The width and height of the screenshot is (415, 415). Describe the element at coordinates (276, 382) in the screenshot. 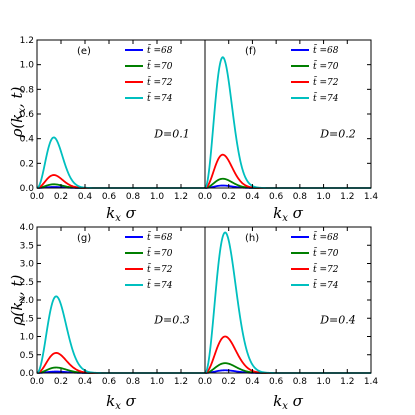

I see `x-tick-label-h-3: 0.6` at that location.